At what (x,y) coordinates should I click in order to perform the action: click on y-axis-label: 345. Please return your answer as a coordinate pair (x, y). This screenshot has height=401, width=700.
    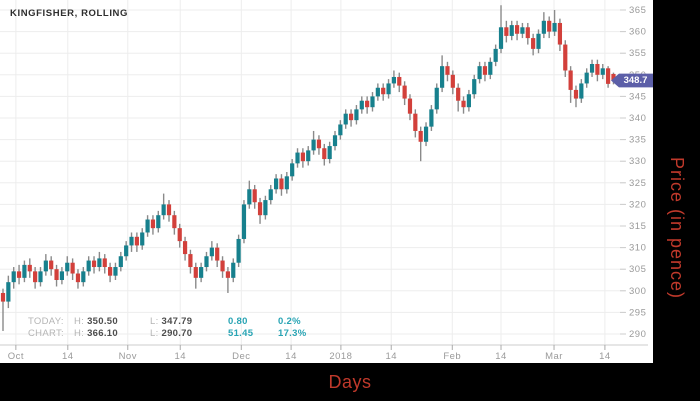
    Looking at the image, I should click on (637, 96).